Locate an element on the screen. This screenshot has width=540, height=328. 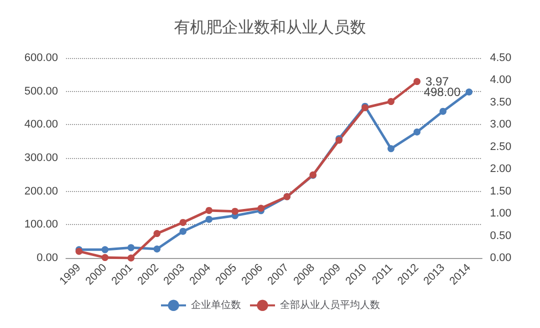
y2-tick-label: 4.50 is located at coordinates (501, 58).